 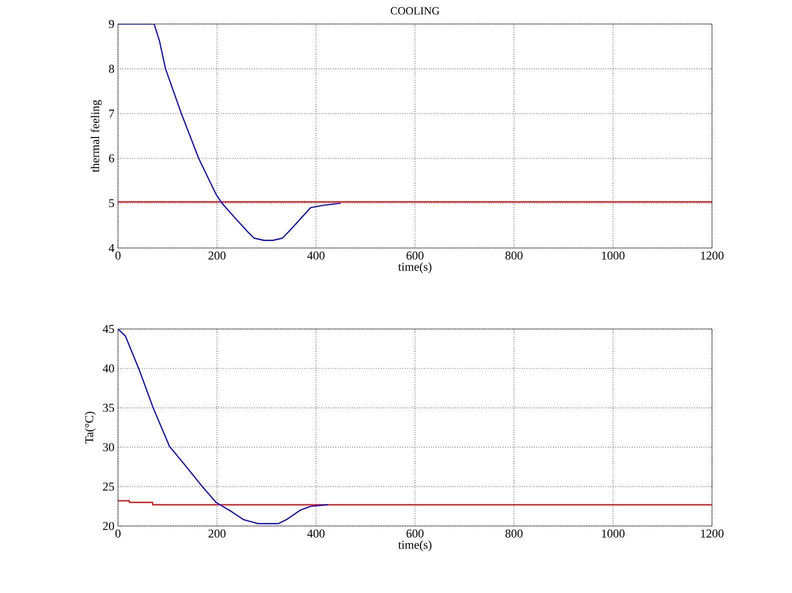 I want to click on y-tick-label: 40, so click(x=108, y=368).